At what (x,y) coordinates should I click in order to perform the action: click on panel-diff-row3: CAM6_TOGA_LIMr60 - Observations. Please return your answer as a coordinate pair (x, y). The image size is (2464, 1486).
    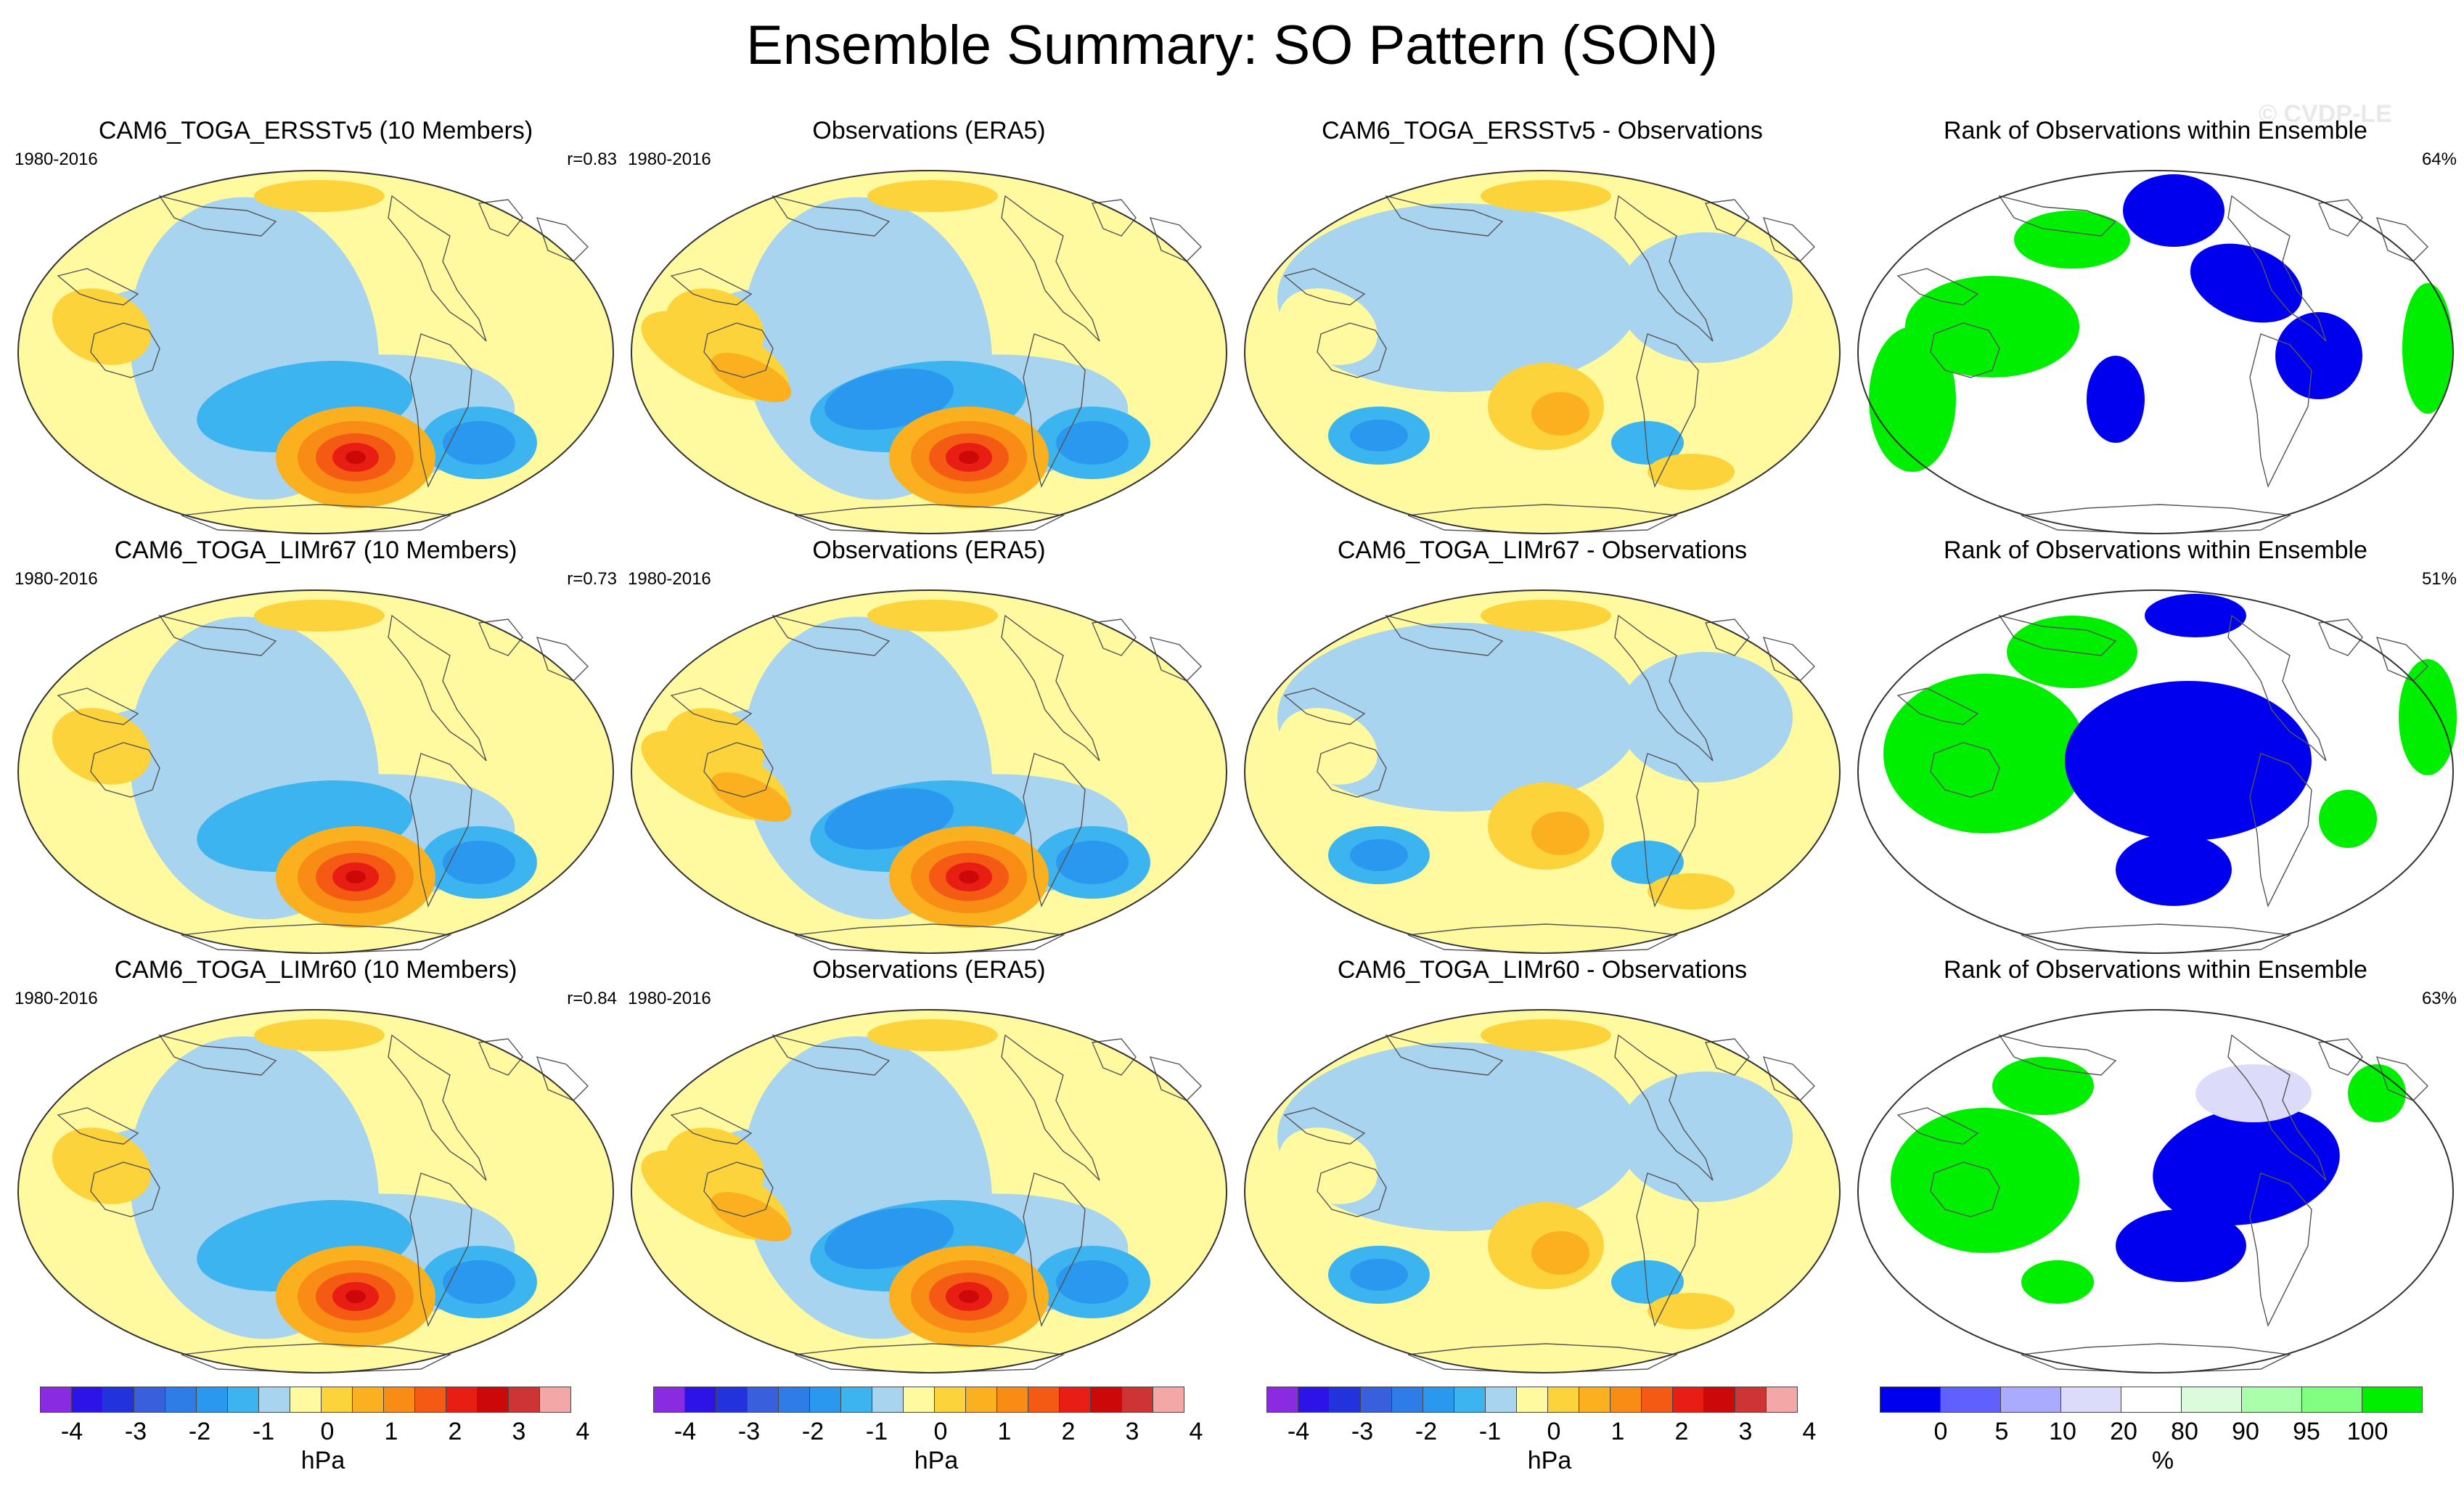
    Looking at the image, I should click on (1542, 1164).